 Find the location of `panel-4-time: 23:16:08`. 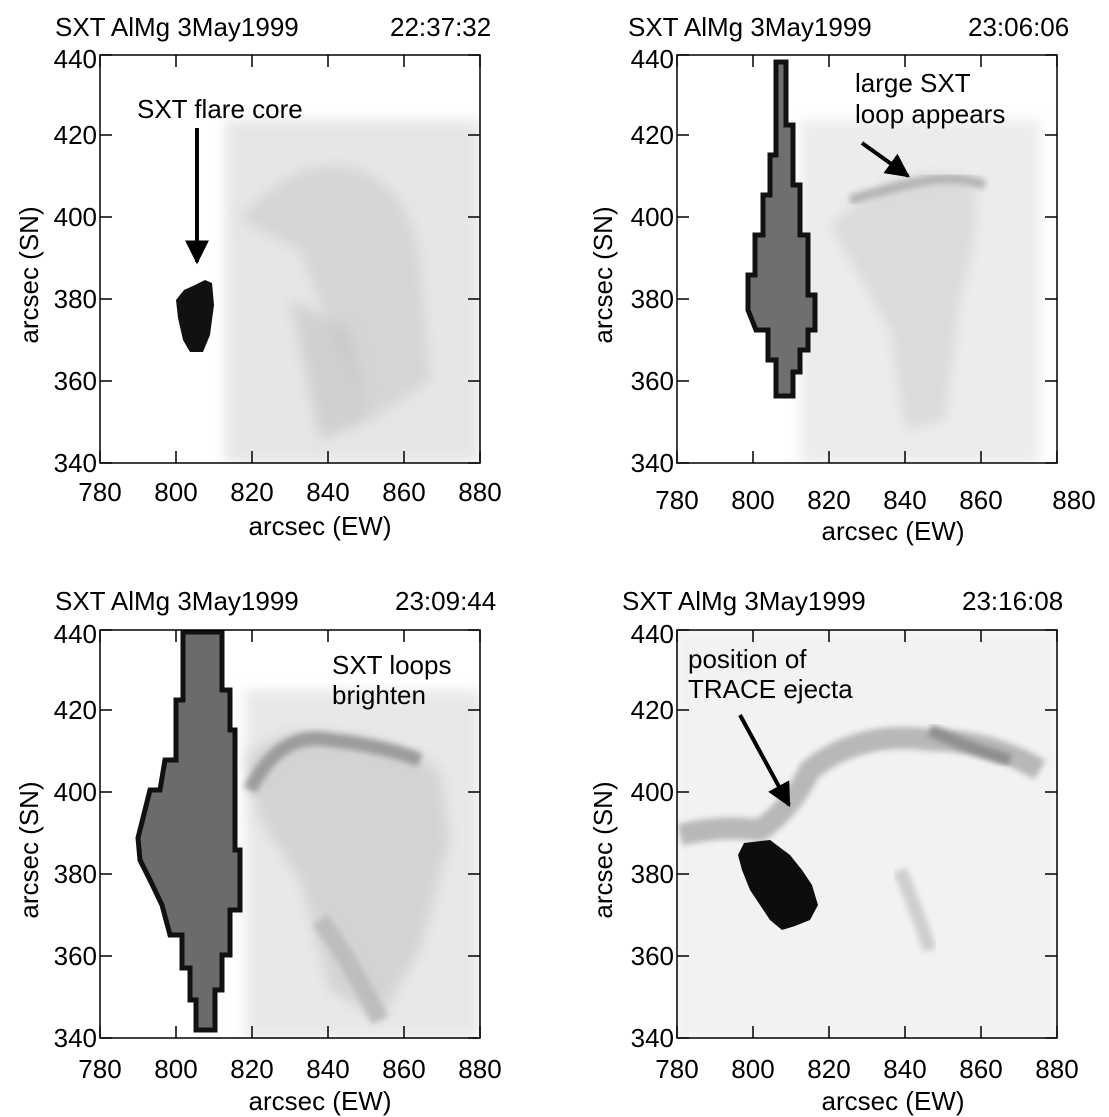

panel-4-time: 23:16:08 is located at coordinates (1012, 601).